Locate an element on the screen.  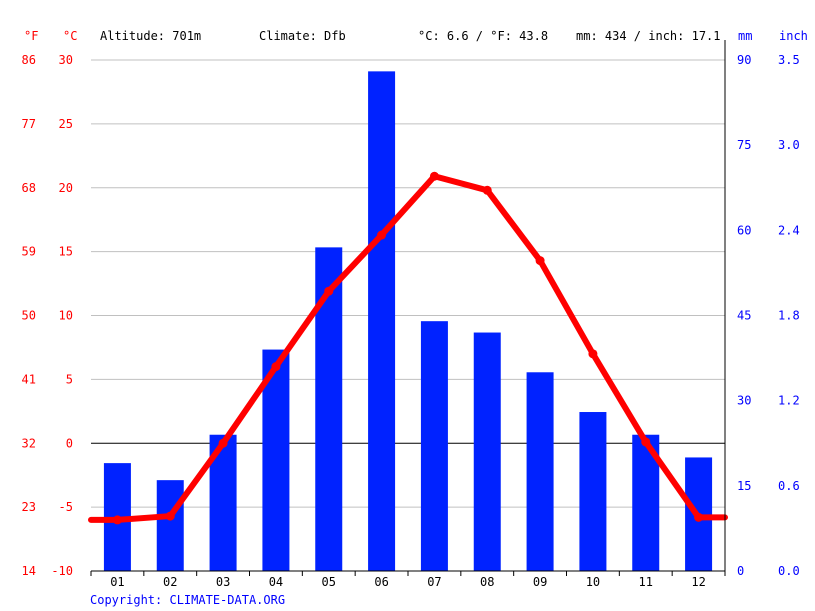
x-tick-label: 12 is located at coordinates (698, 582).